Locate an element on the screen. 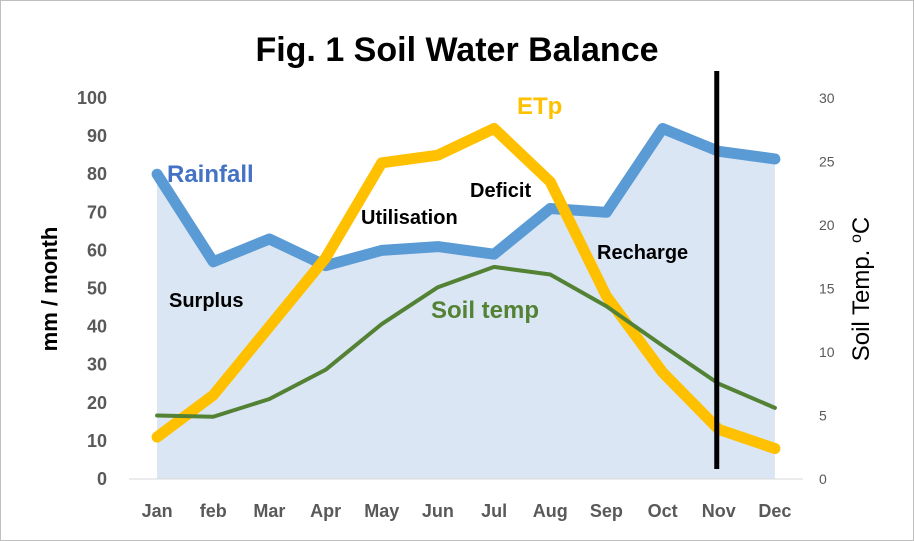 The width and height of the screenshot is (914, 541). x-tick-label: Nov is located at coordinates (719, 511).